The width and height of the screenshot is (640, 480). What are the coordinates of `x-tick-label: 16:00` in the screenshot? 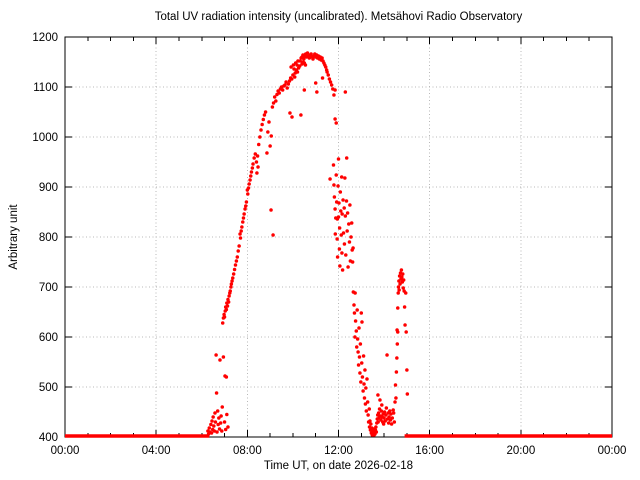 It's located at (429, 451).